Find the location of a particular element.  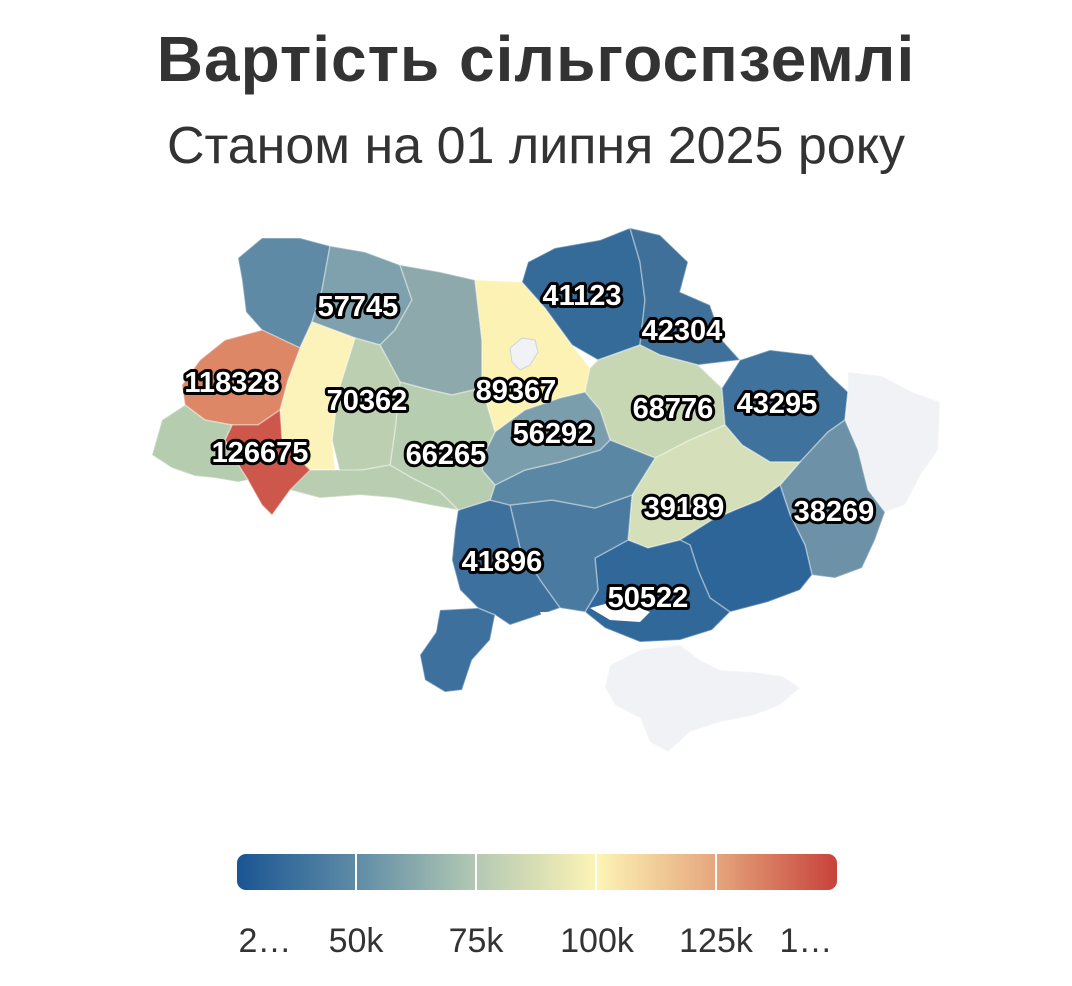

kyiv-city-enclave is located at coordinates (524, 354).